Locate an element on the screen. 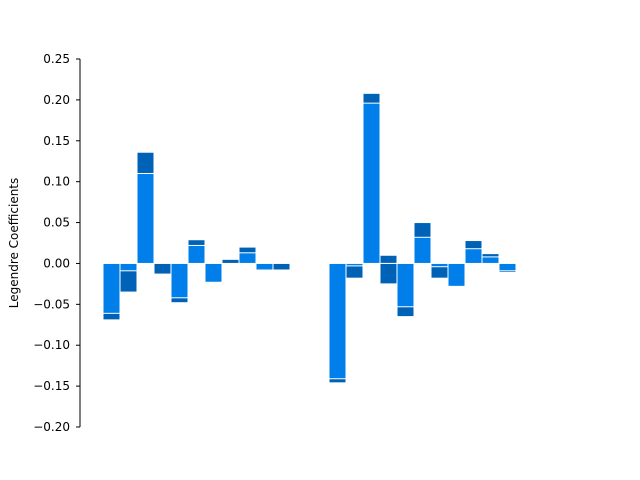 The image size is (640, 480). y-tick-label: 0.05 is located at coordinates (56, 223).